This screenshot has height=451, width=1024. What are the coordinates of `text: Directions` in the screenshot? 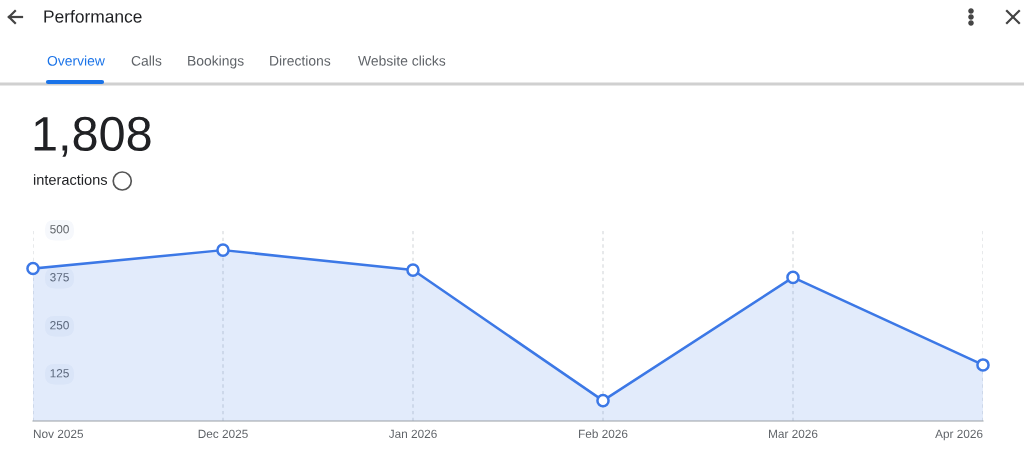 It's located at (300, 60).